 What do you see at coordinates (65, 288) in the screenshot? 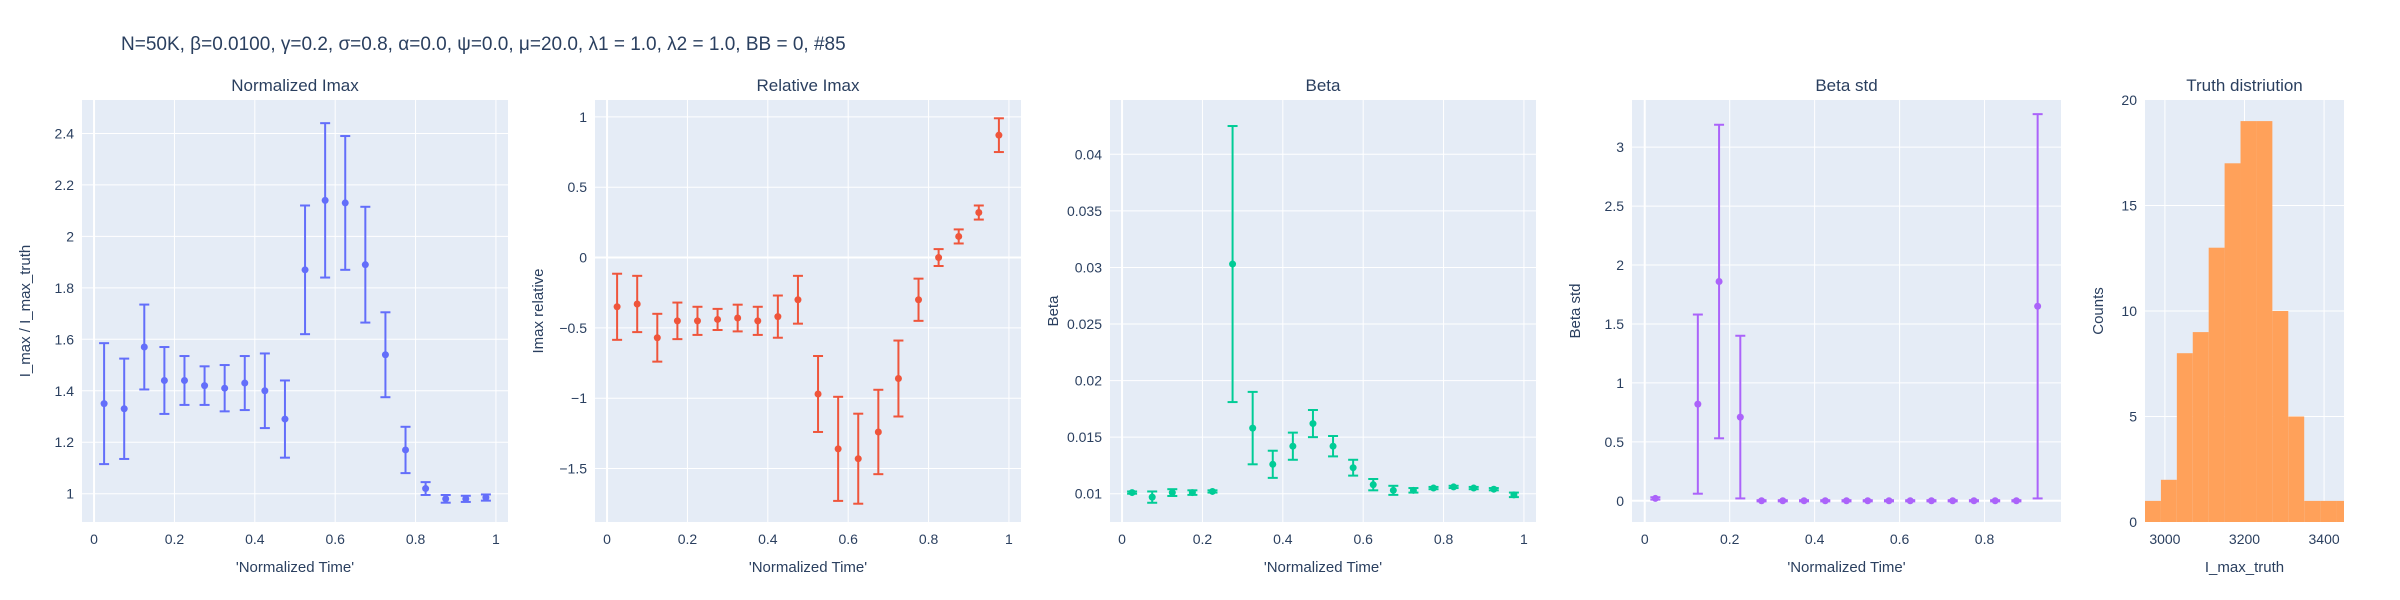
I see `y-tick-label: 1.8` at bounding box center [65, 288].